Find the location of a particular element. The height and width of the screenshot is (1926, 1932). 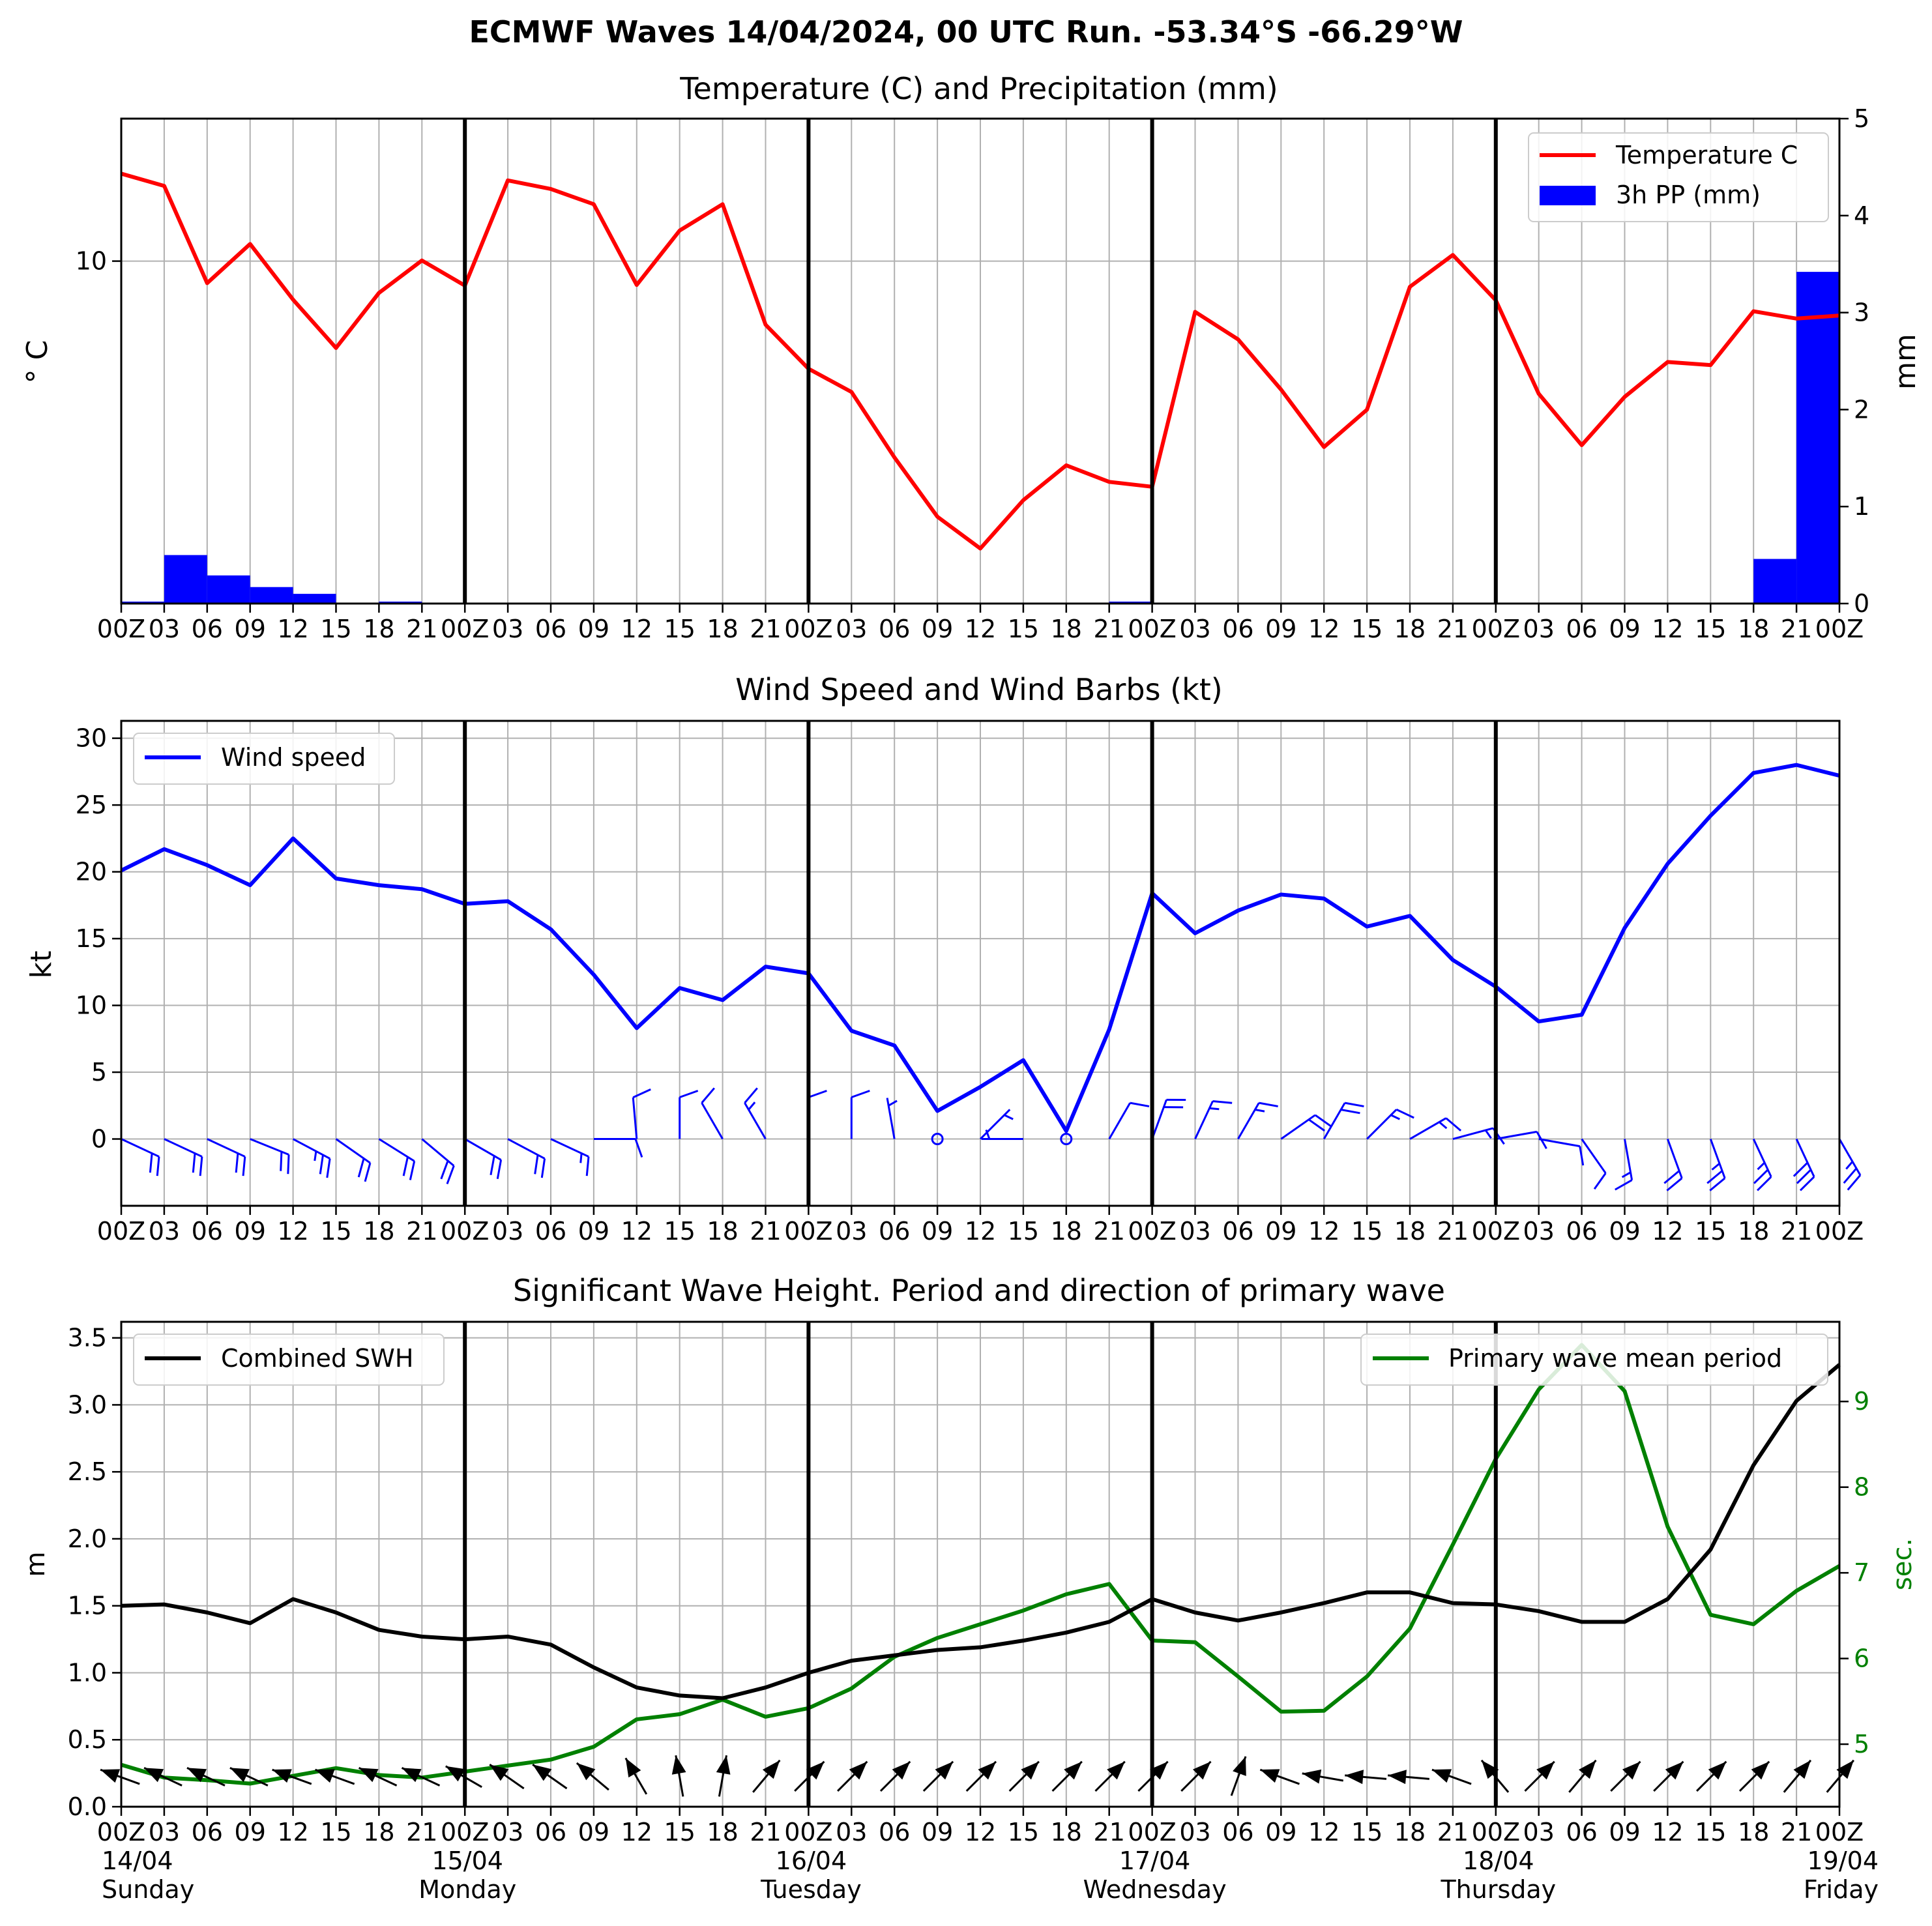

calm-wind-circle is located at coordinates (937, 1139).